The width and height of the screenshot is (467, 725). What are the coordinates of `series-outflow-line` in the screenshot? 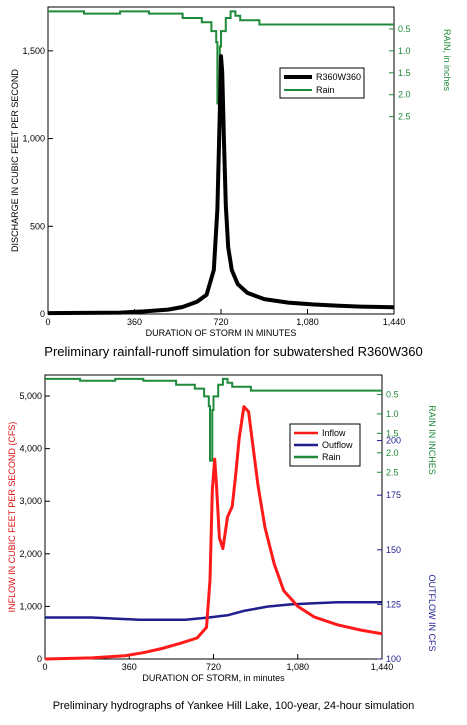 It's located at (213, 610).